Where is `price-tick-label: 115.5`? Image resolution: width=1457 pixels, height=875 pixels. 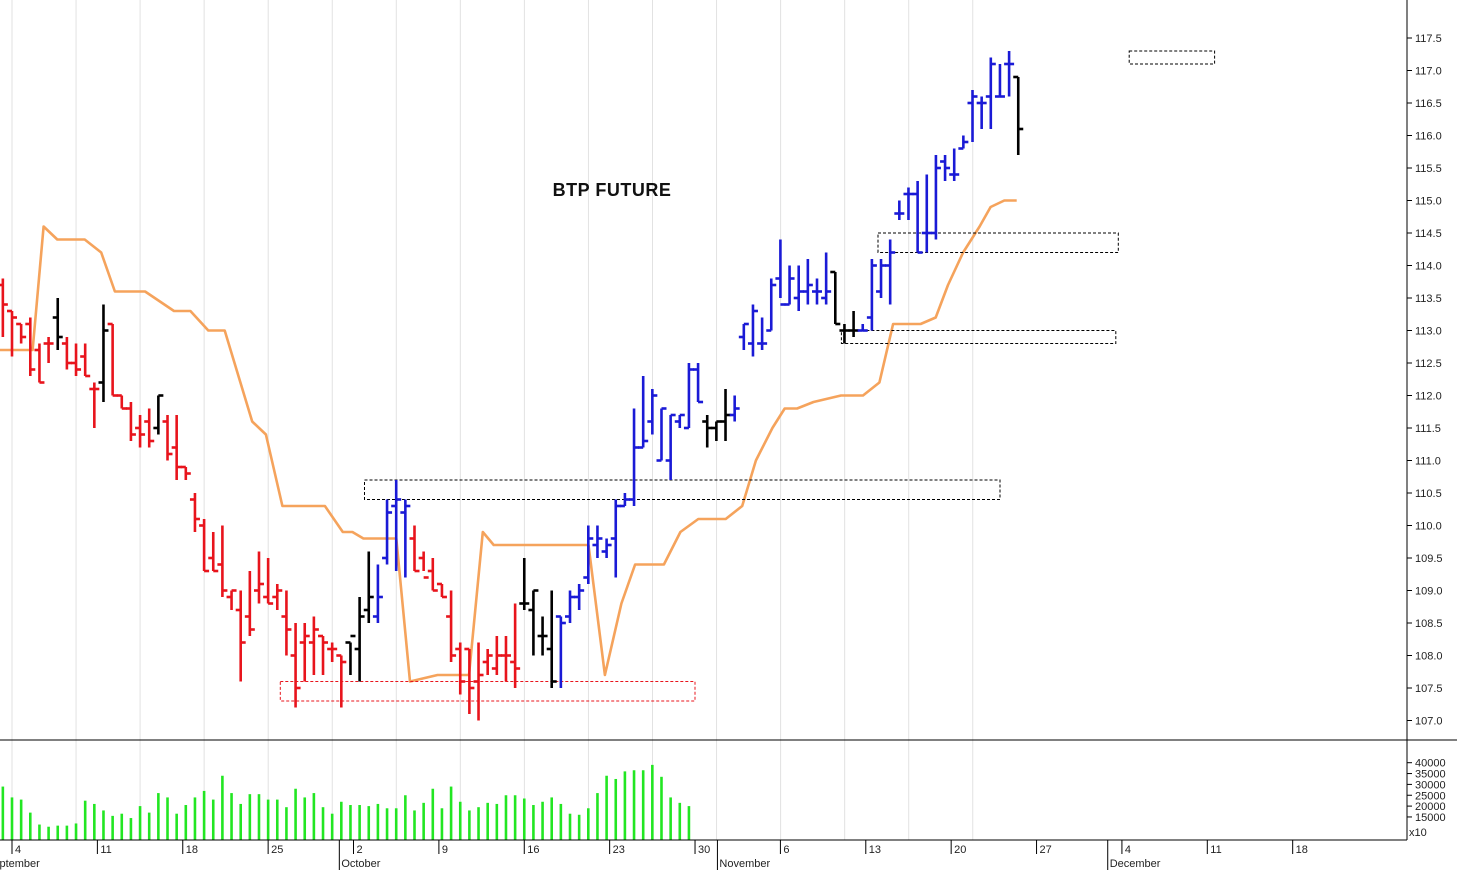 price-tick-label: 115.5 is located at coordinates (1428, 169).